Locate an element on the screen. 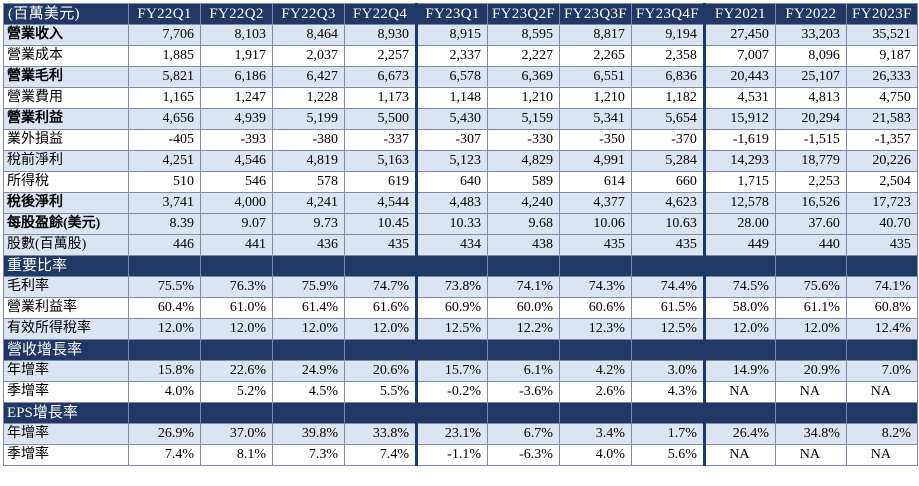  table-cell: 25,107 is located at coordinates (810, 77).